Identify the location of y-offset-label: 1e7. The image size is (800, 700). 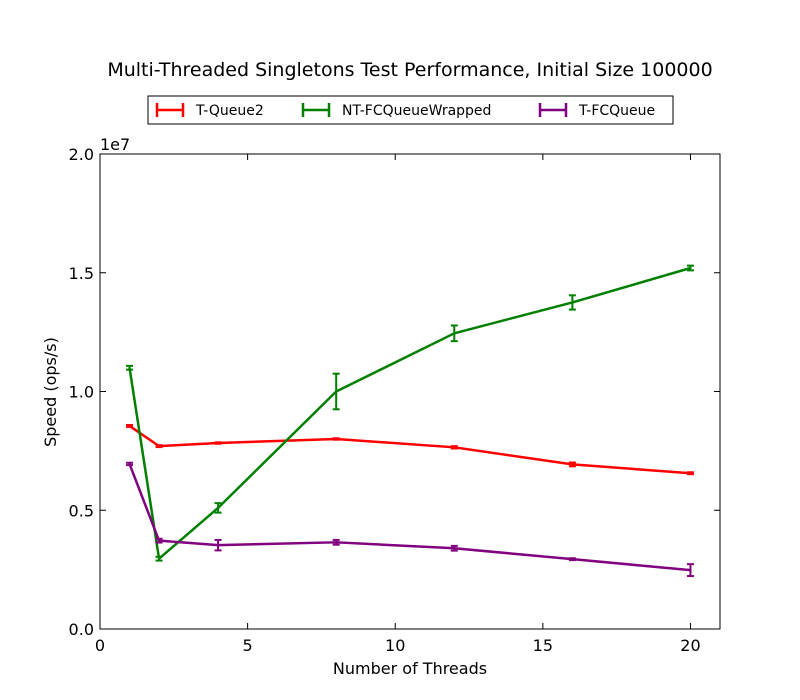
(115, 144).